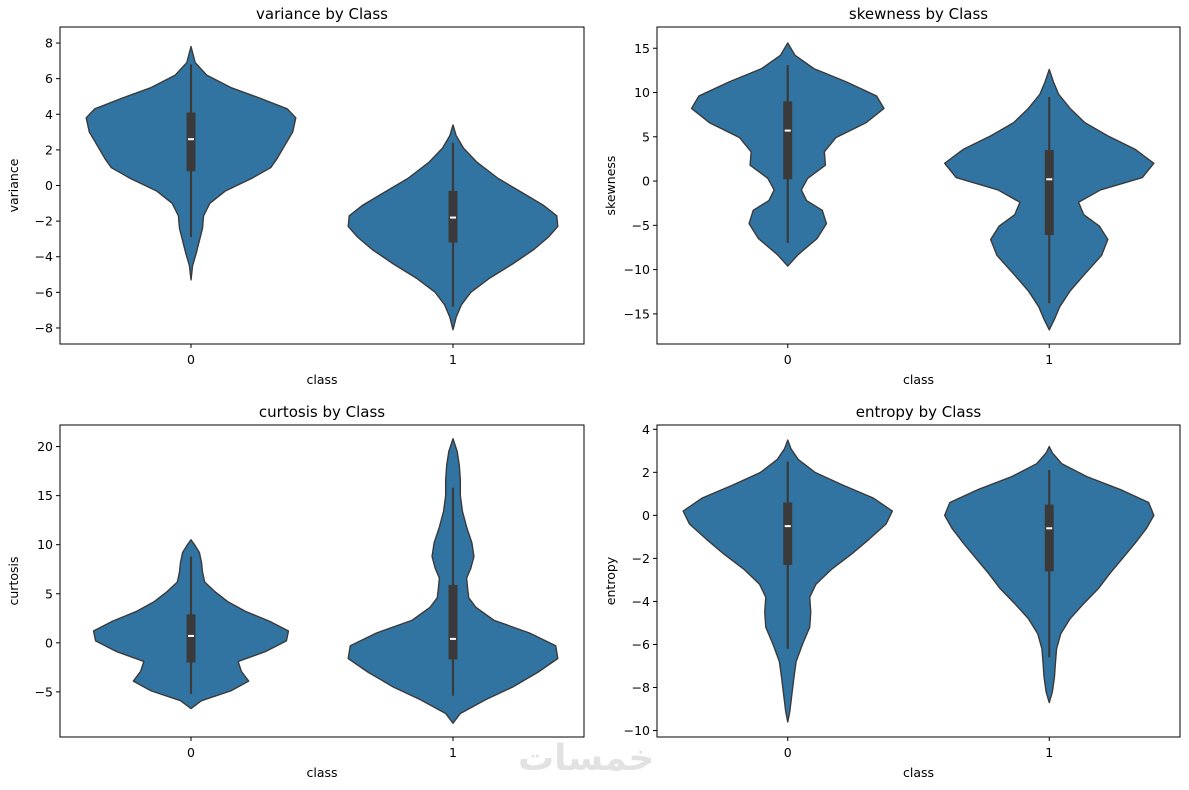 The image size is (1189, 790). Describe the element at coordinates (586, 758) in the screenshot. I see `watermark: خمسات` at that location.